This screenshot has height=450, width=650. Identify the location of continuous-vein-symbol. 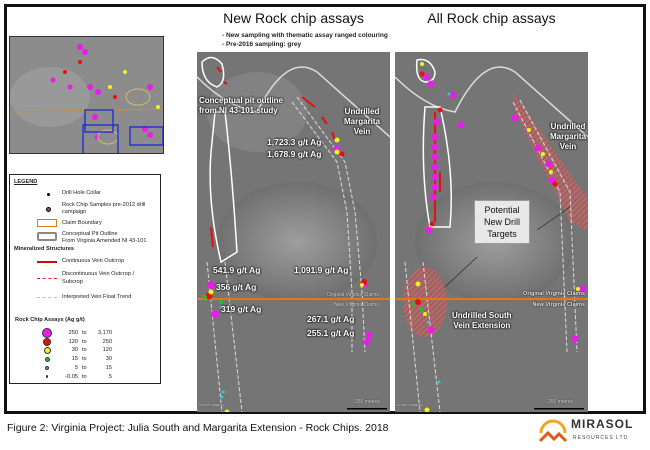
(47, 262).